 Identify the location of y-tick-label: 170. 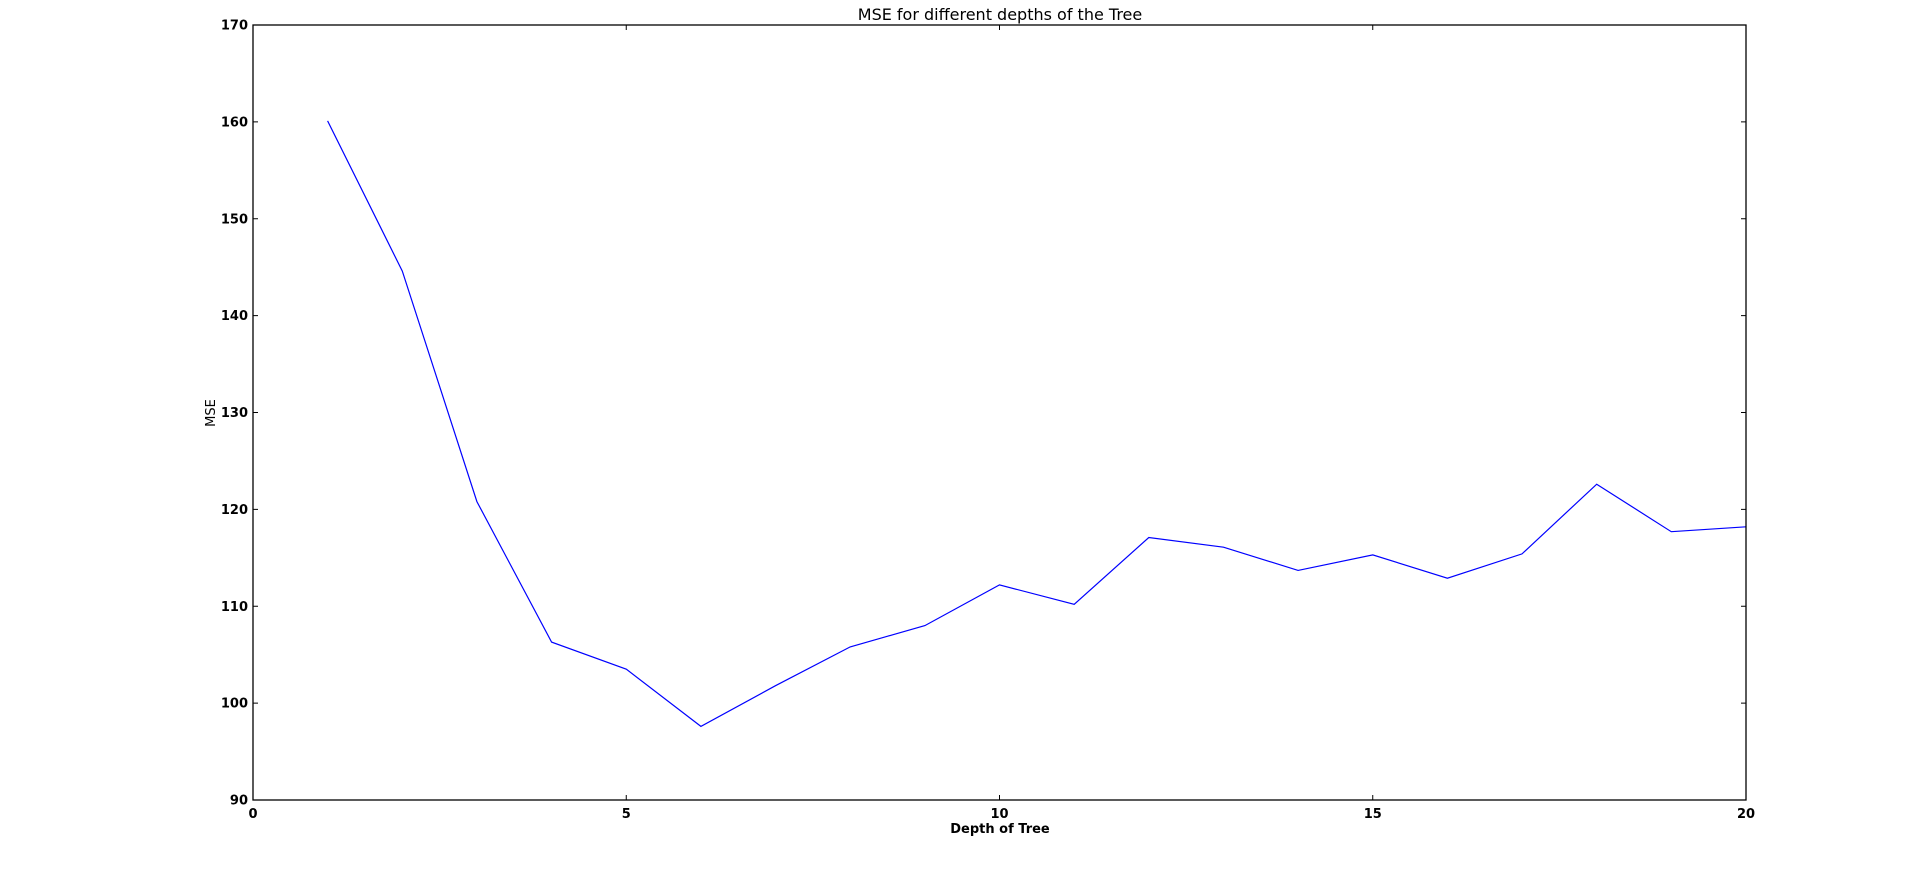
(234, 26).